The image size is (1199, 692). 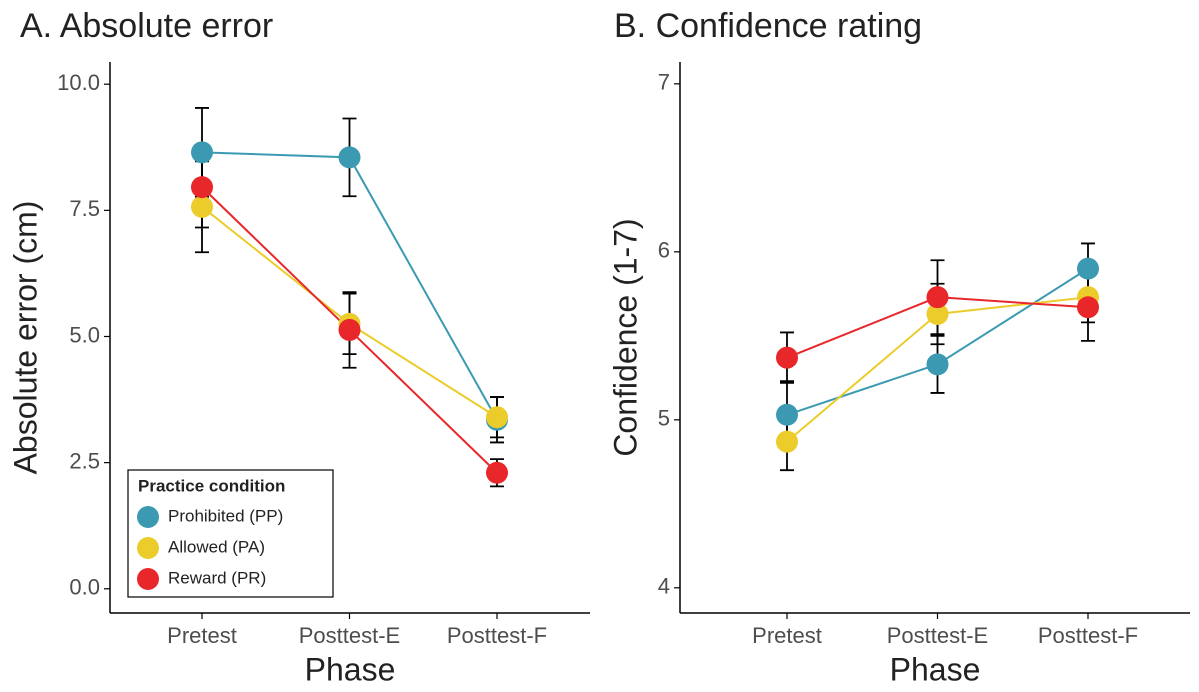 I want to click on y-tick-label: 0.0, so click(x=84, y=587).